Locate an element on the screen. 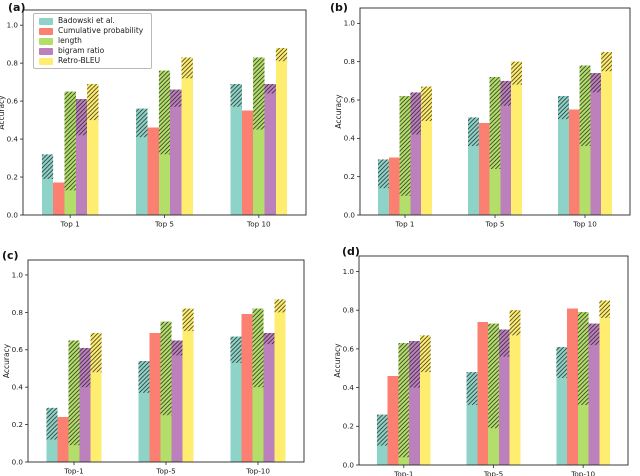 The width and height of the screenshot is (640, 476). legend-label: Badowski et al. is located at coordinates (86, 20).